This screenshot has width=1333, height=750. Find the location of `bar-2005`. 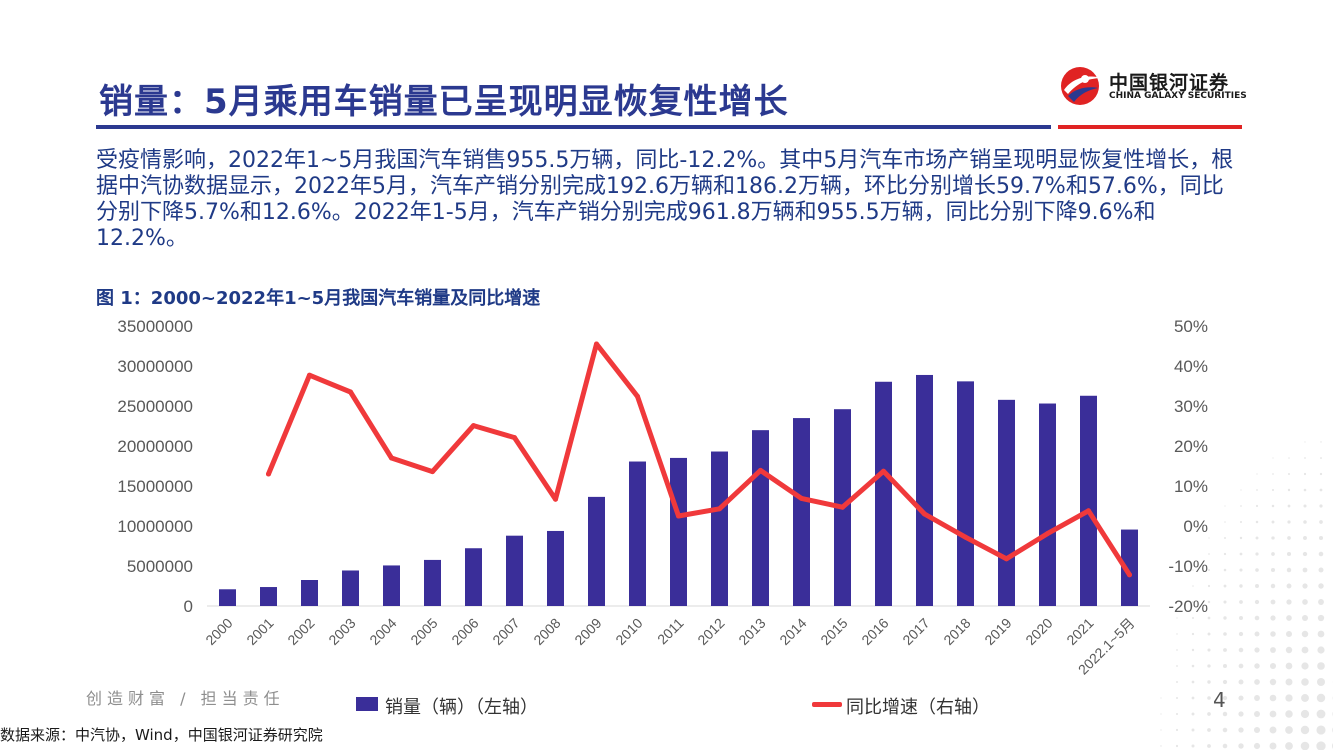

bar-2005 is located at coordinates (432, 582).